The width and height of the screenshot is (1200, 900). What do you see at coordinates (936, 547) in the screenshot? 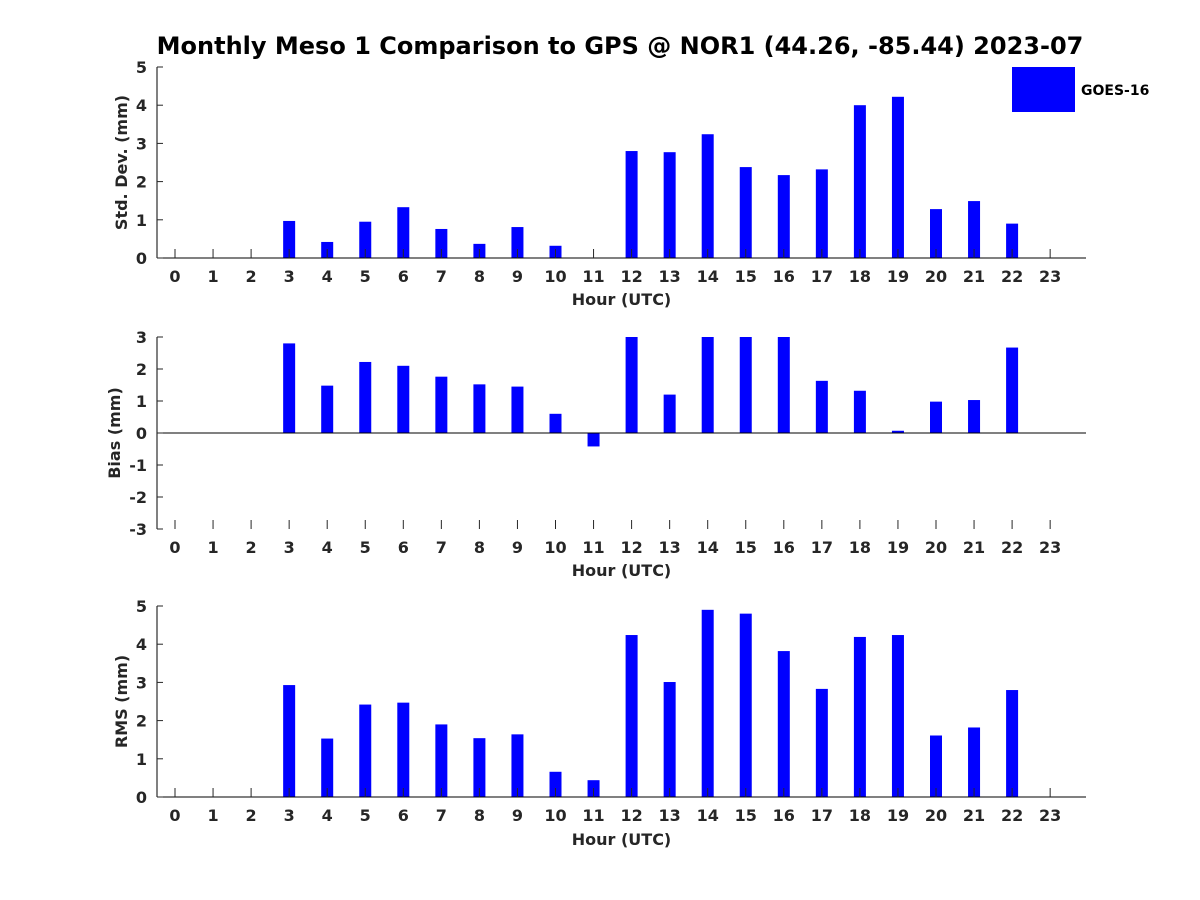
I see `x-tick-label-bias: 20` at bounding box center [936, 547].